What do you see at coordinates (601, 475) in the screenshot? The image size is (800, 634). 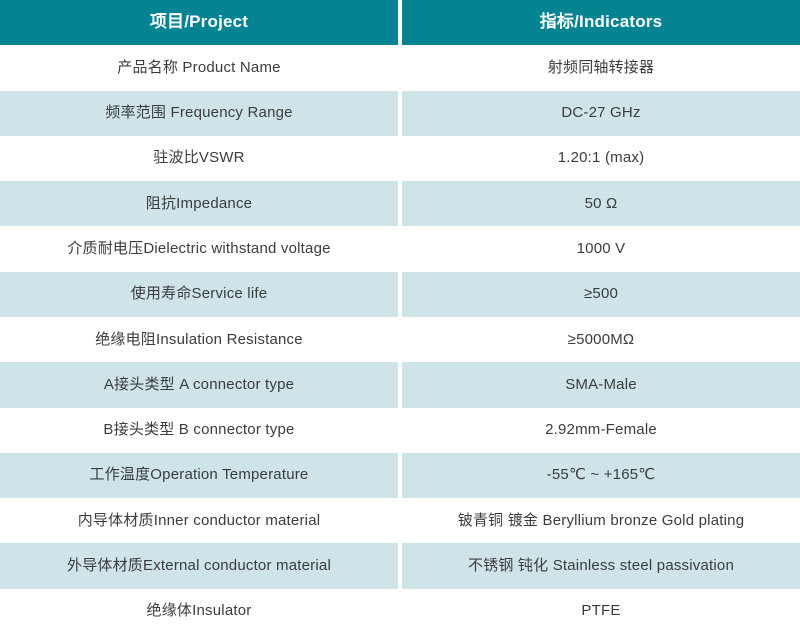 I see `indicator-cell: -55℃ ~ +165℃` at bounding box center [601, 475].